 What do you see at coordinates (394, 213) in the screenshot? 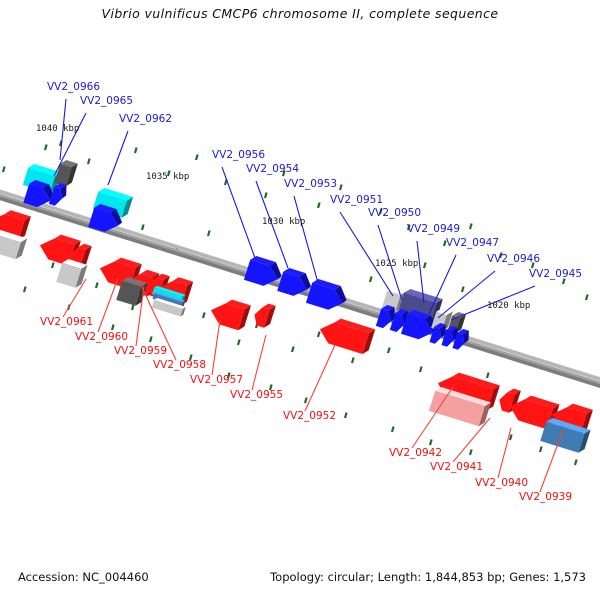
I see `gene-label-forward: VV2_0950` at bounding box center [394, 213].